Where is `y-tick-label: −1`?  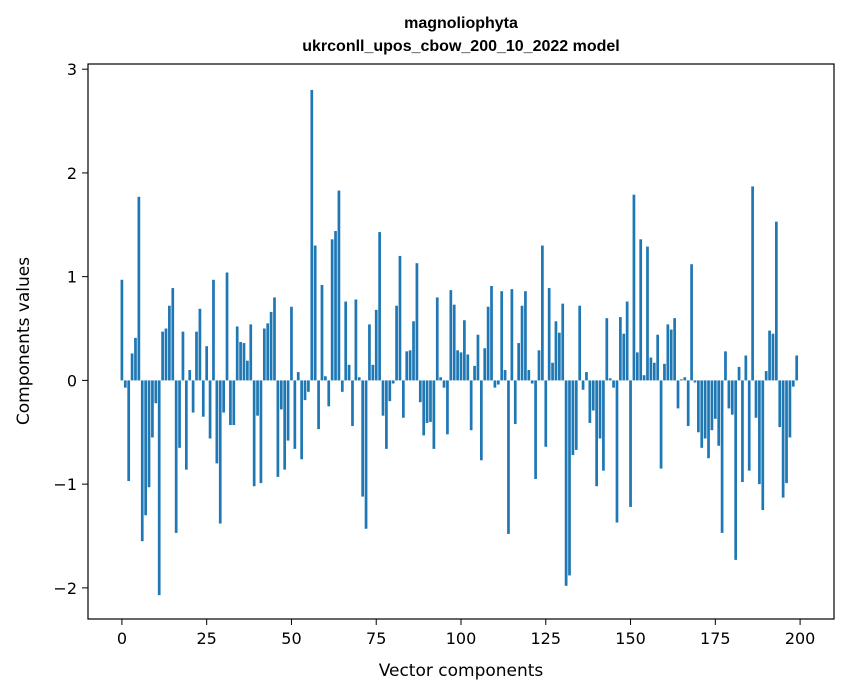
y-tick-label: −1 is located at coordinates (65, 484).